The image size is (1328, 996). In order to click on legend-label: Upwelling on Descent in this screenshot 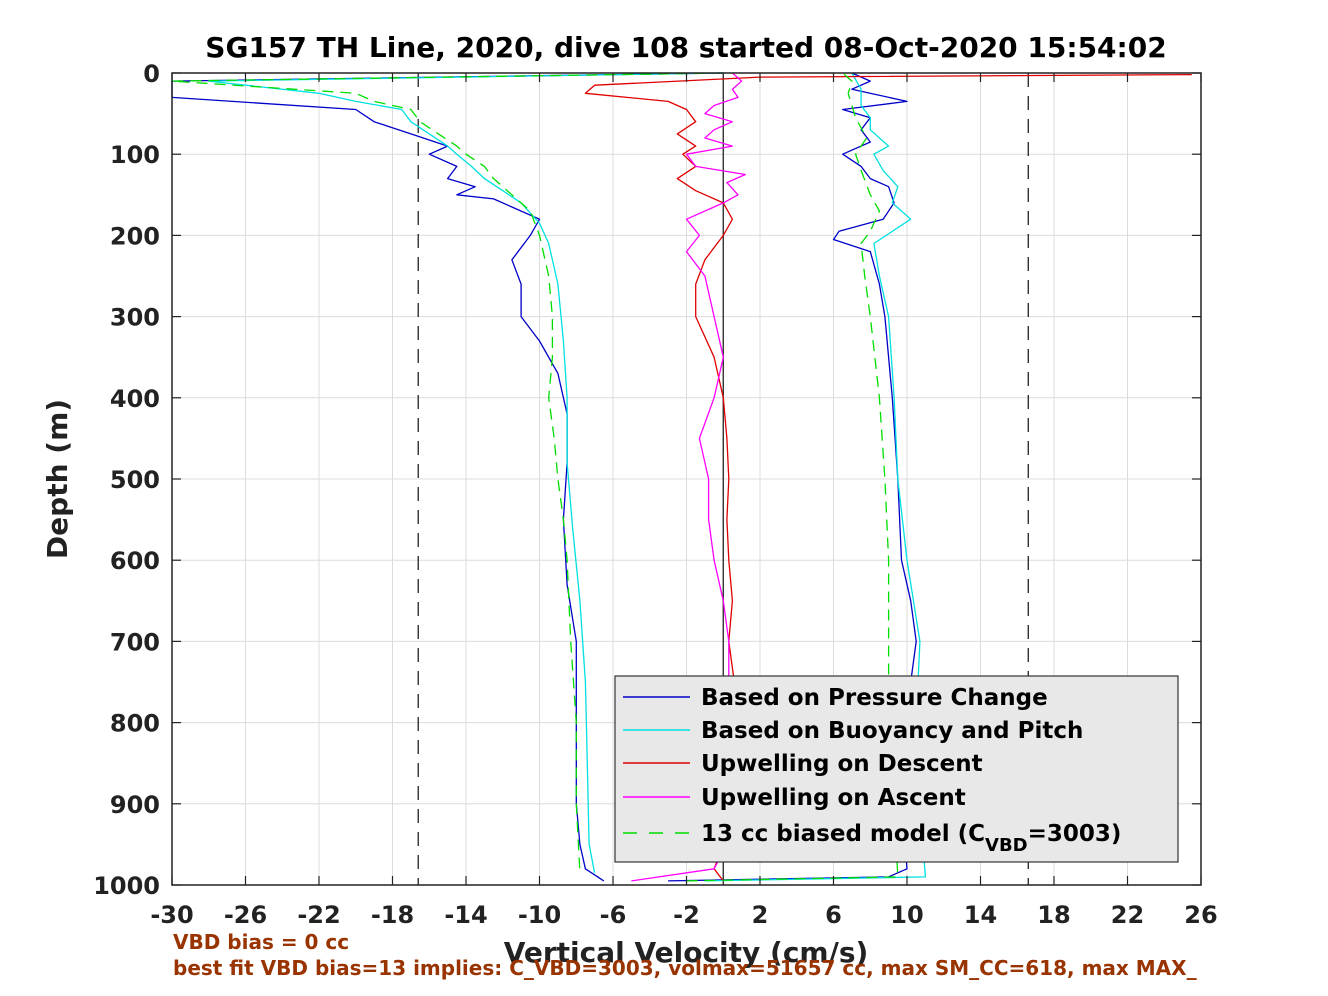, I will do `click(842, 764)`.